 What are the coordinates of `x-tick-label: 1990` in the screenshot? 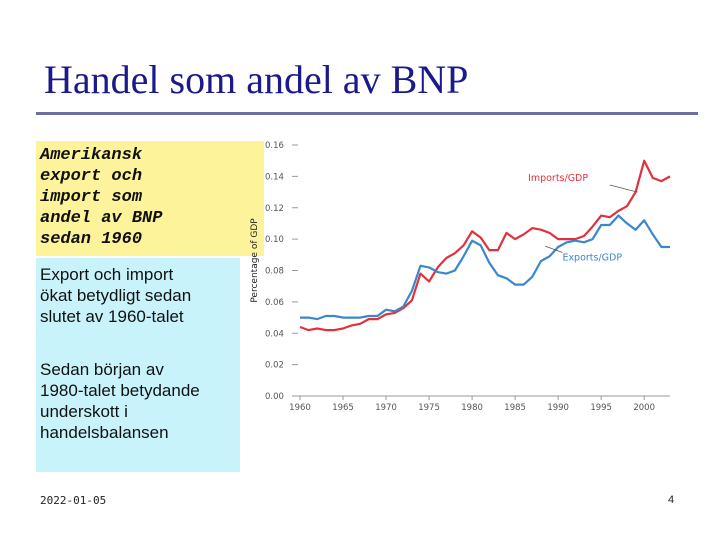 It's located at (558, 408).